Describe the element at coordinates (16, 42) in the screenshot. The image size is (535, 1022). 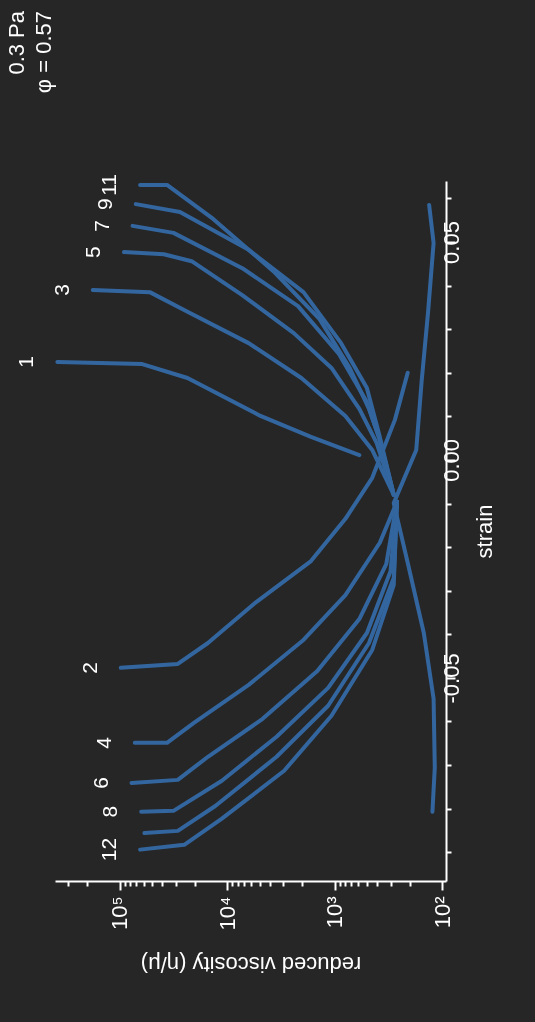
I see `text: 0.3 Pa` at that location.